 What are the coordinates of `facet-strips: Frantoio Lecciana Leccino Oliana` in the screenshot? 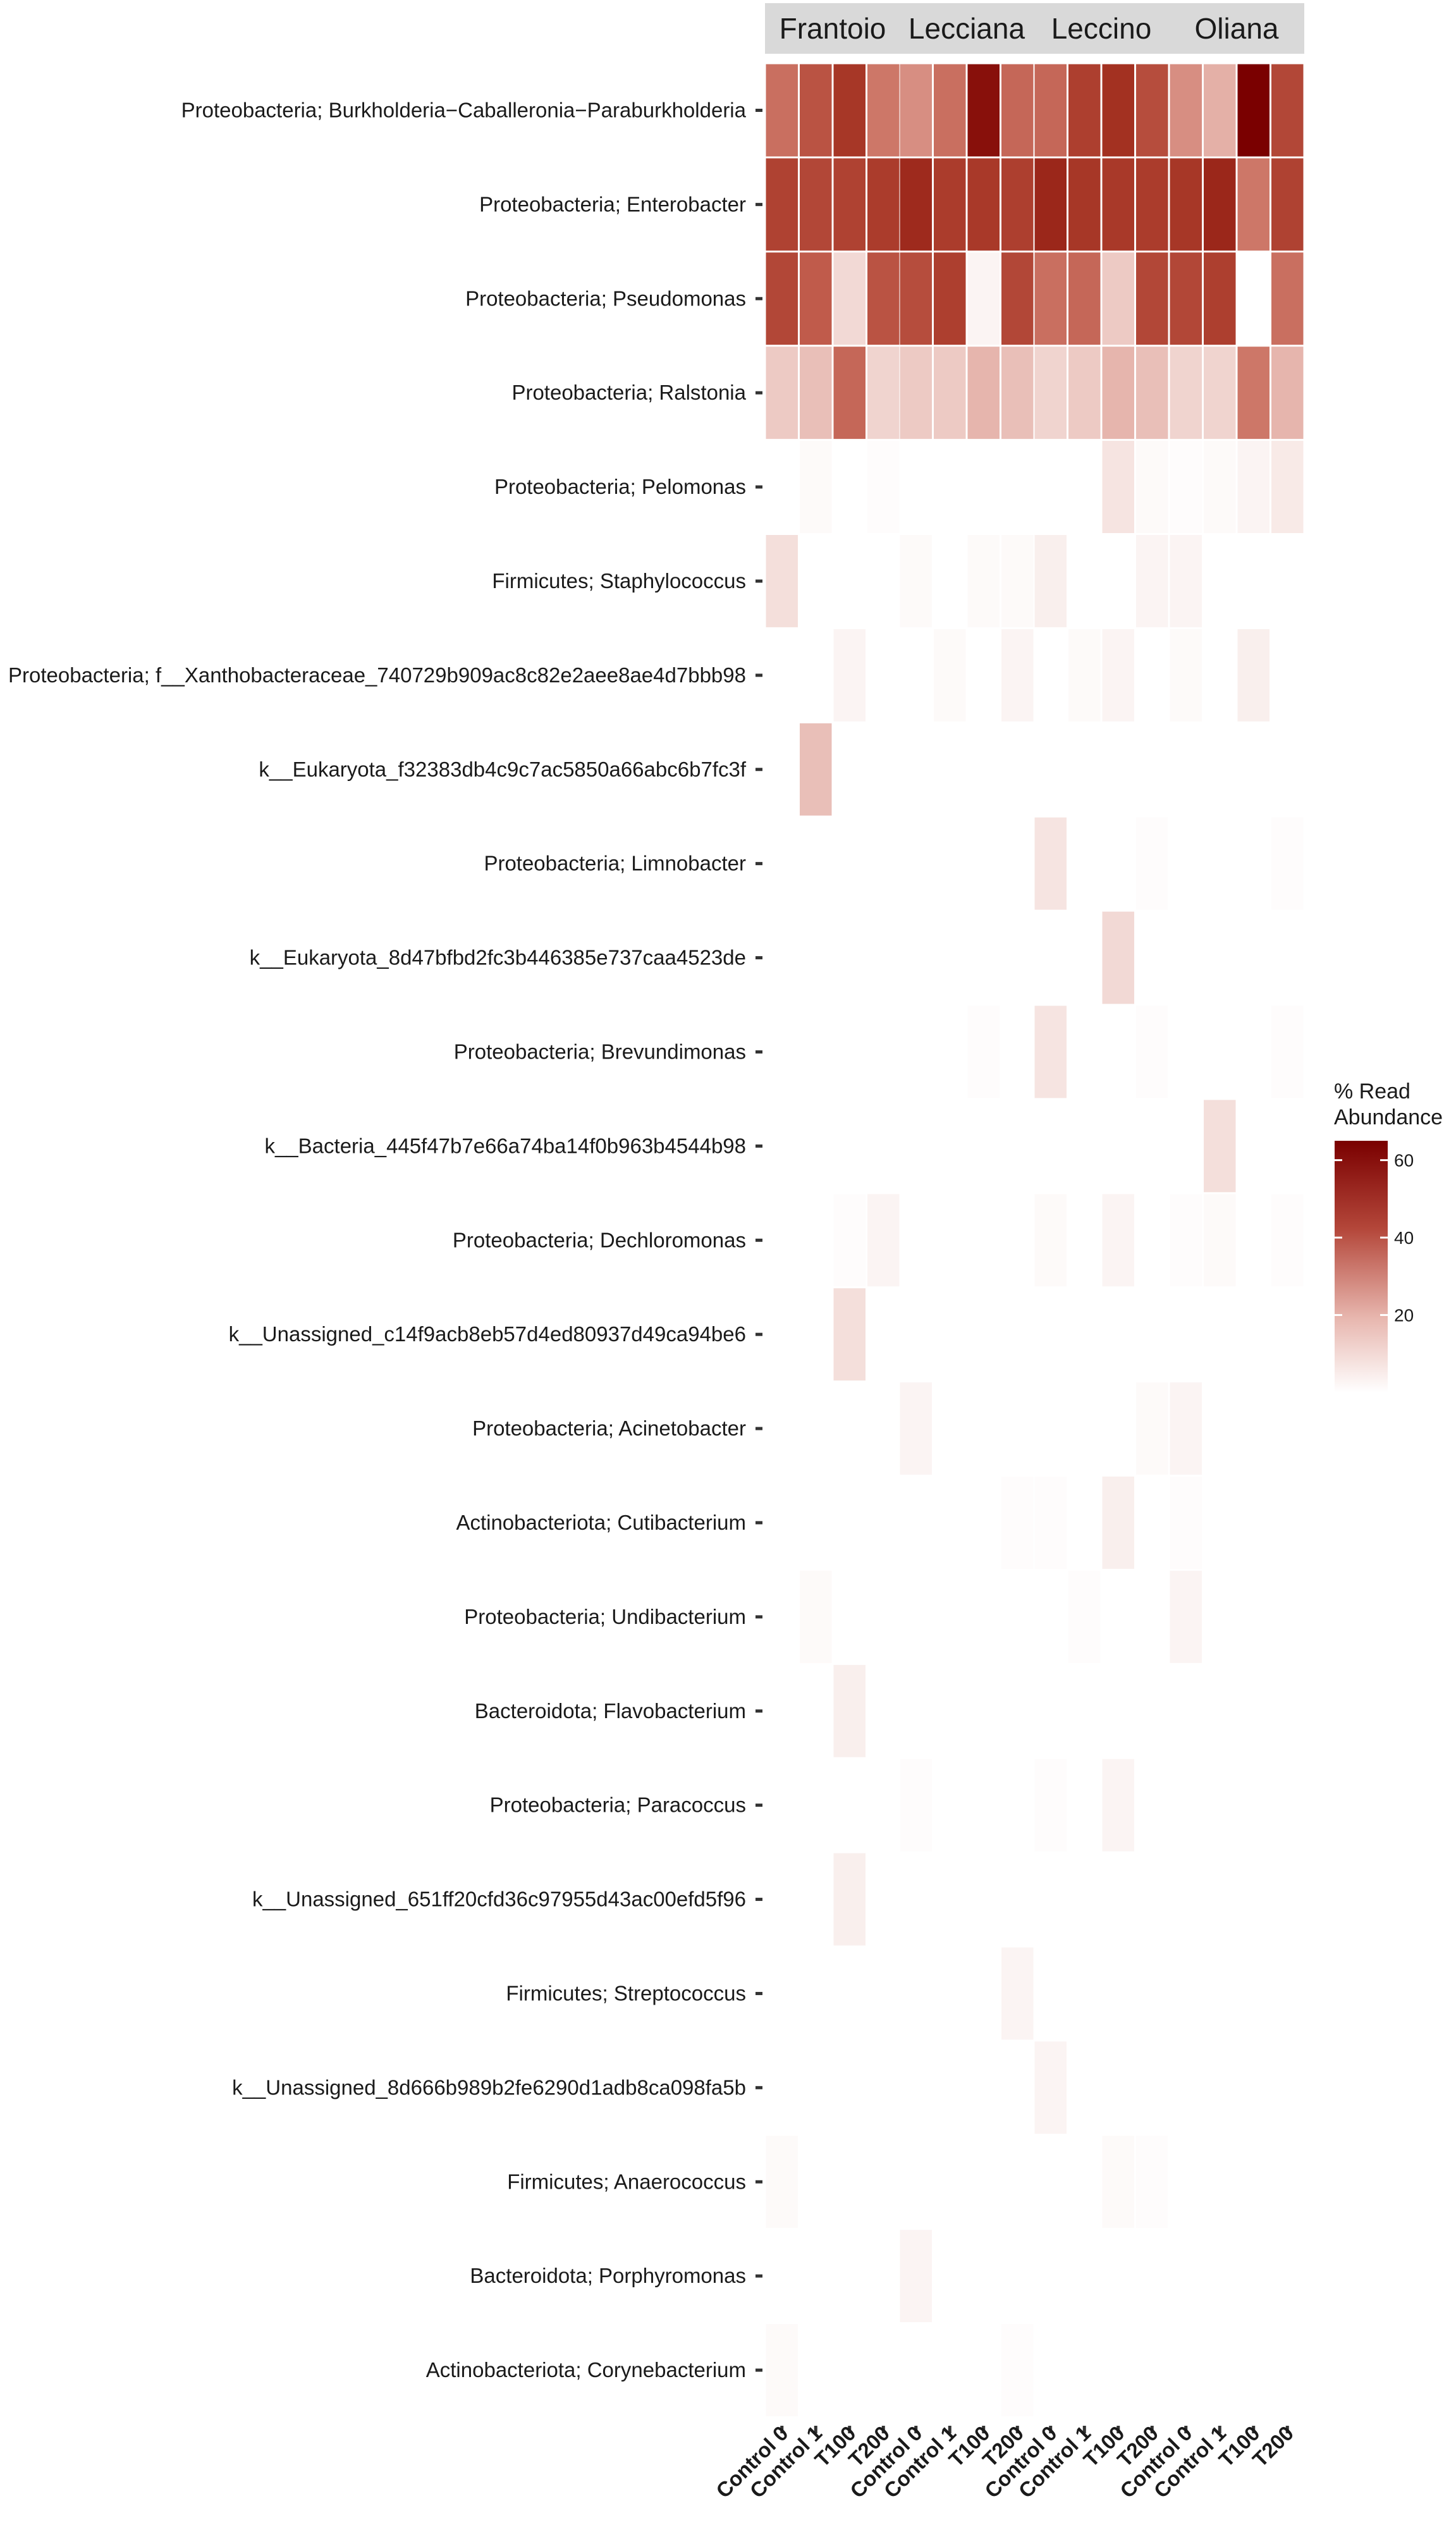 It's located at (1034, 29).